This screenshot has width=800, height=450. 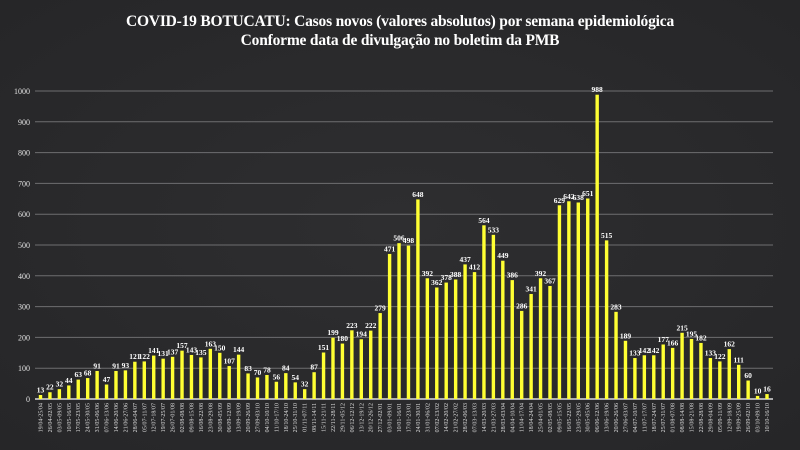 What do you see at coordinates (476, 417) in the screenshot?
I see `x-tick-label: 07/03-13/03` at bounding box center [476, 417].